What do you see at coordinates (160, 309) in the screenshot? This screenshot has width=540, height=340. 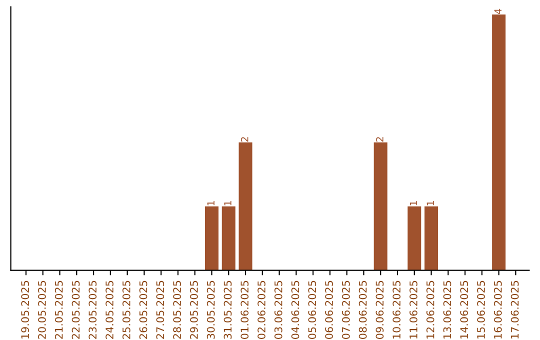 I see `x-tick-label: 27.05.2025` at bounding box center [160, 309].